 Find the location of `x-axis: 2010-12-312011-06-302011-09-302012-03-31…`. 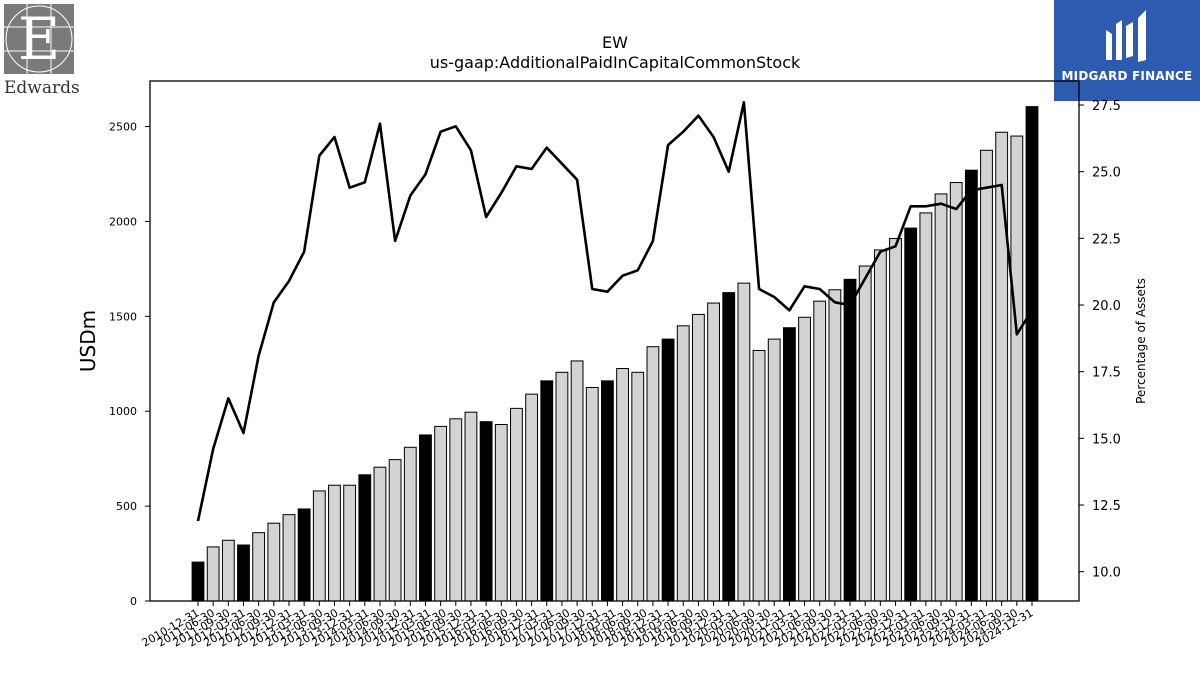

x-axis: 2010-12-312011-06-302011-09-302012-03-31… is located at coordinates (588, 625).